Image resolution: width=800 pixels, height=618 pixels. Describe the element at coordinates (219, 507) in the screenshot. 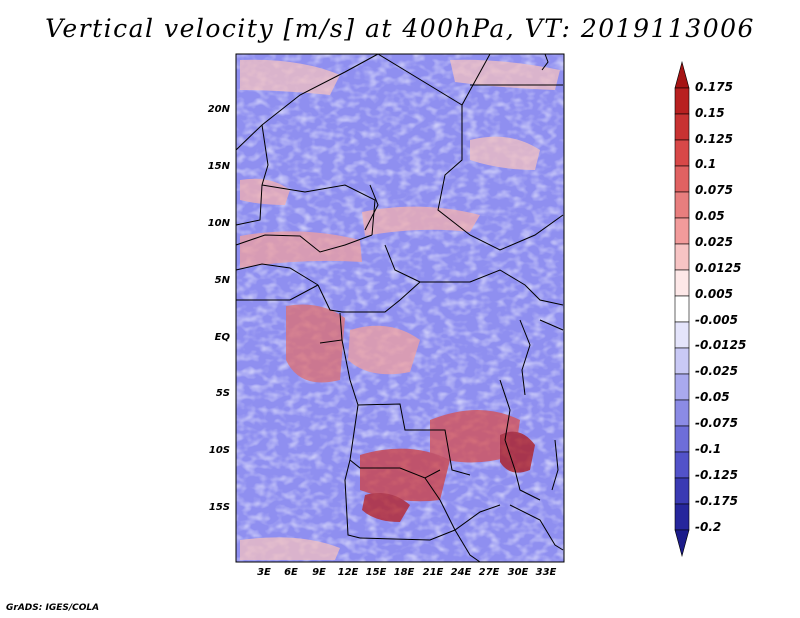

I see `lat-label-15s: 15S` at that location.